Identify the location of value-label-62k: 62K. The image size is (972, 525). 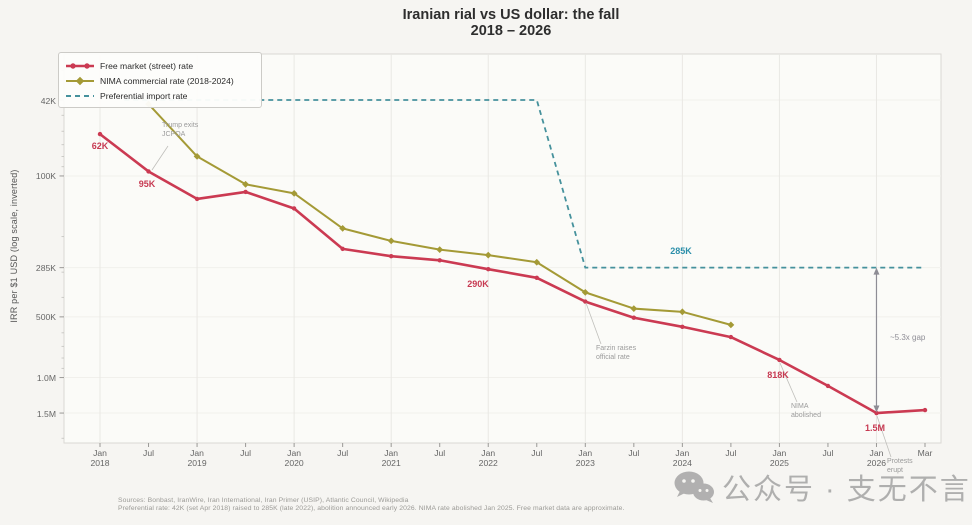
(100, 146).